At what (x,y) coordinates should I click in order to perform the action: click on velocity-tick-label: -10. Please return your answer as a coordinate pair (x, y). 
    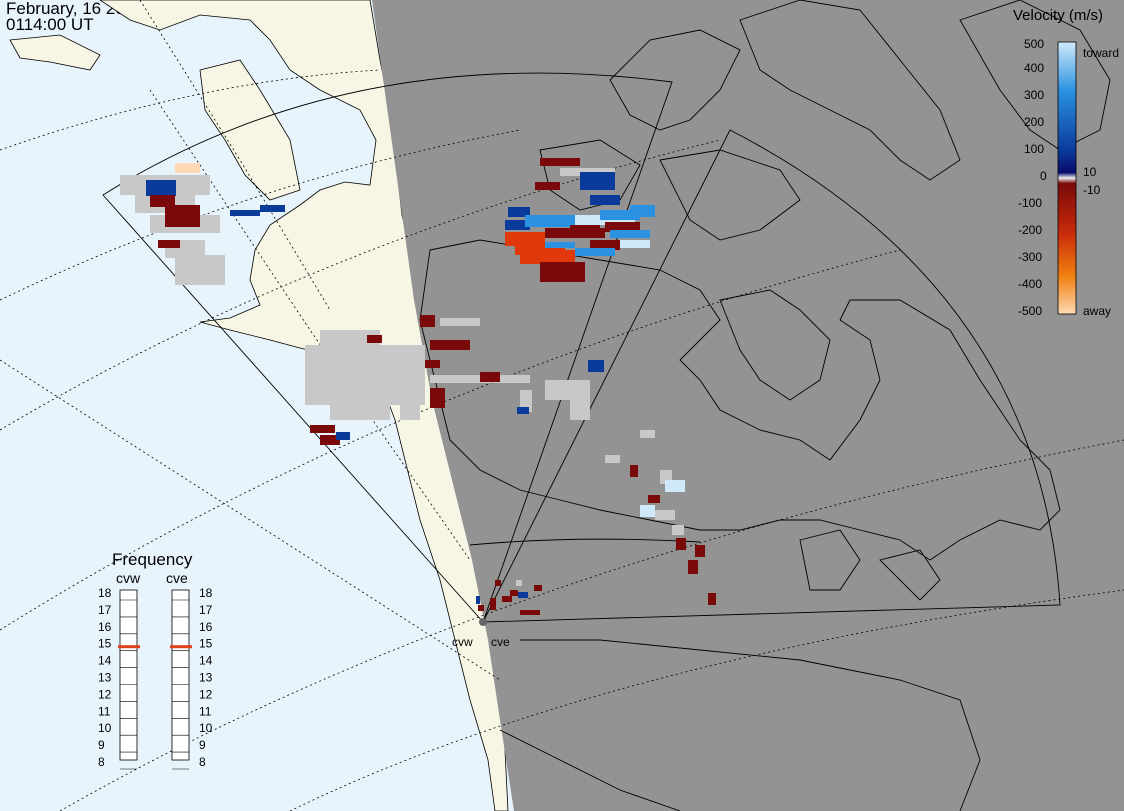
    Looking at the image, I should click on (1092, 190).